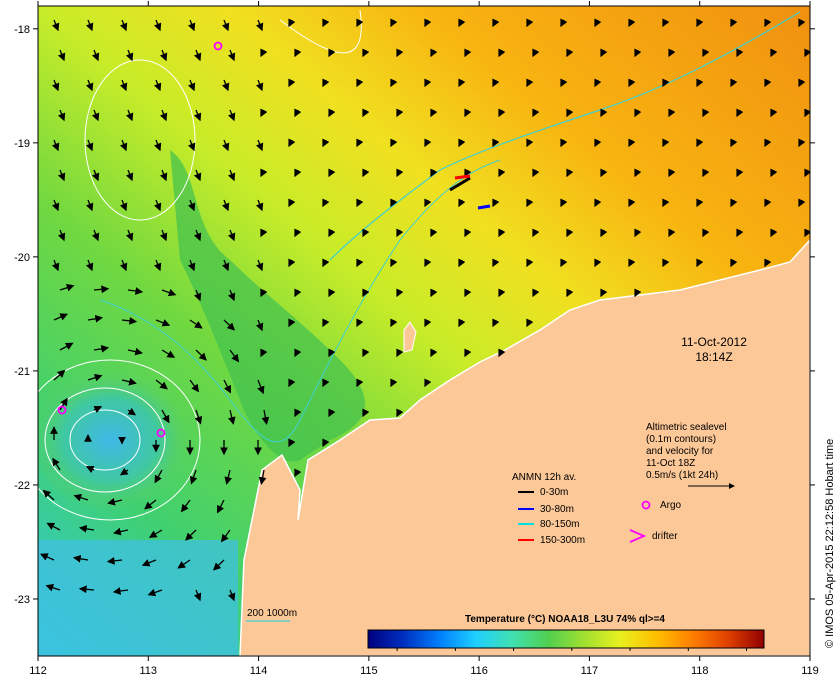 The image size is (840, 680). What do you see at coordinates (267, 306) in the screenshot?
I see `cool-filament` at bounding box center [267, 306].